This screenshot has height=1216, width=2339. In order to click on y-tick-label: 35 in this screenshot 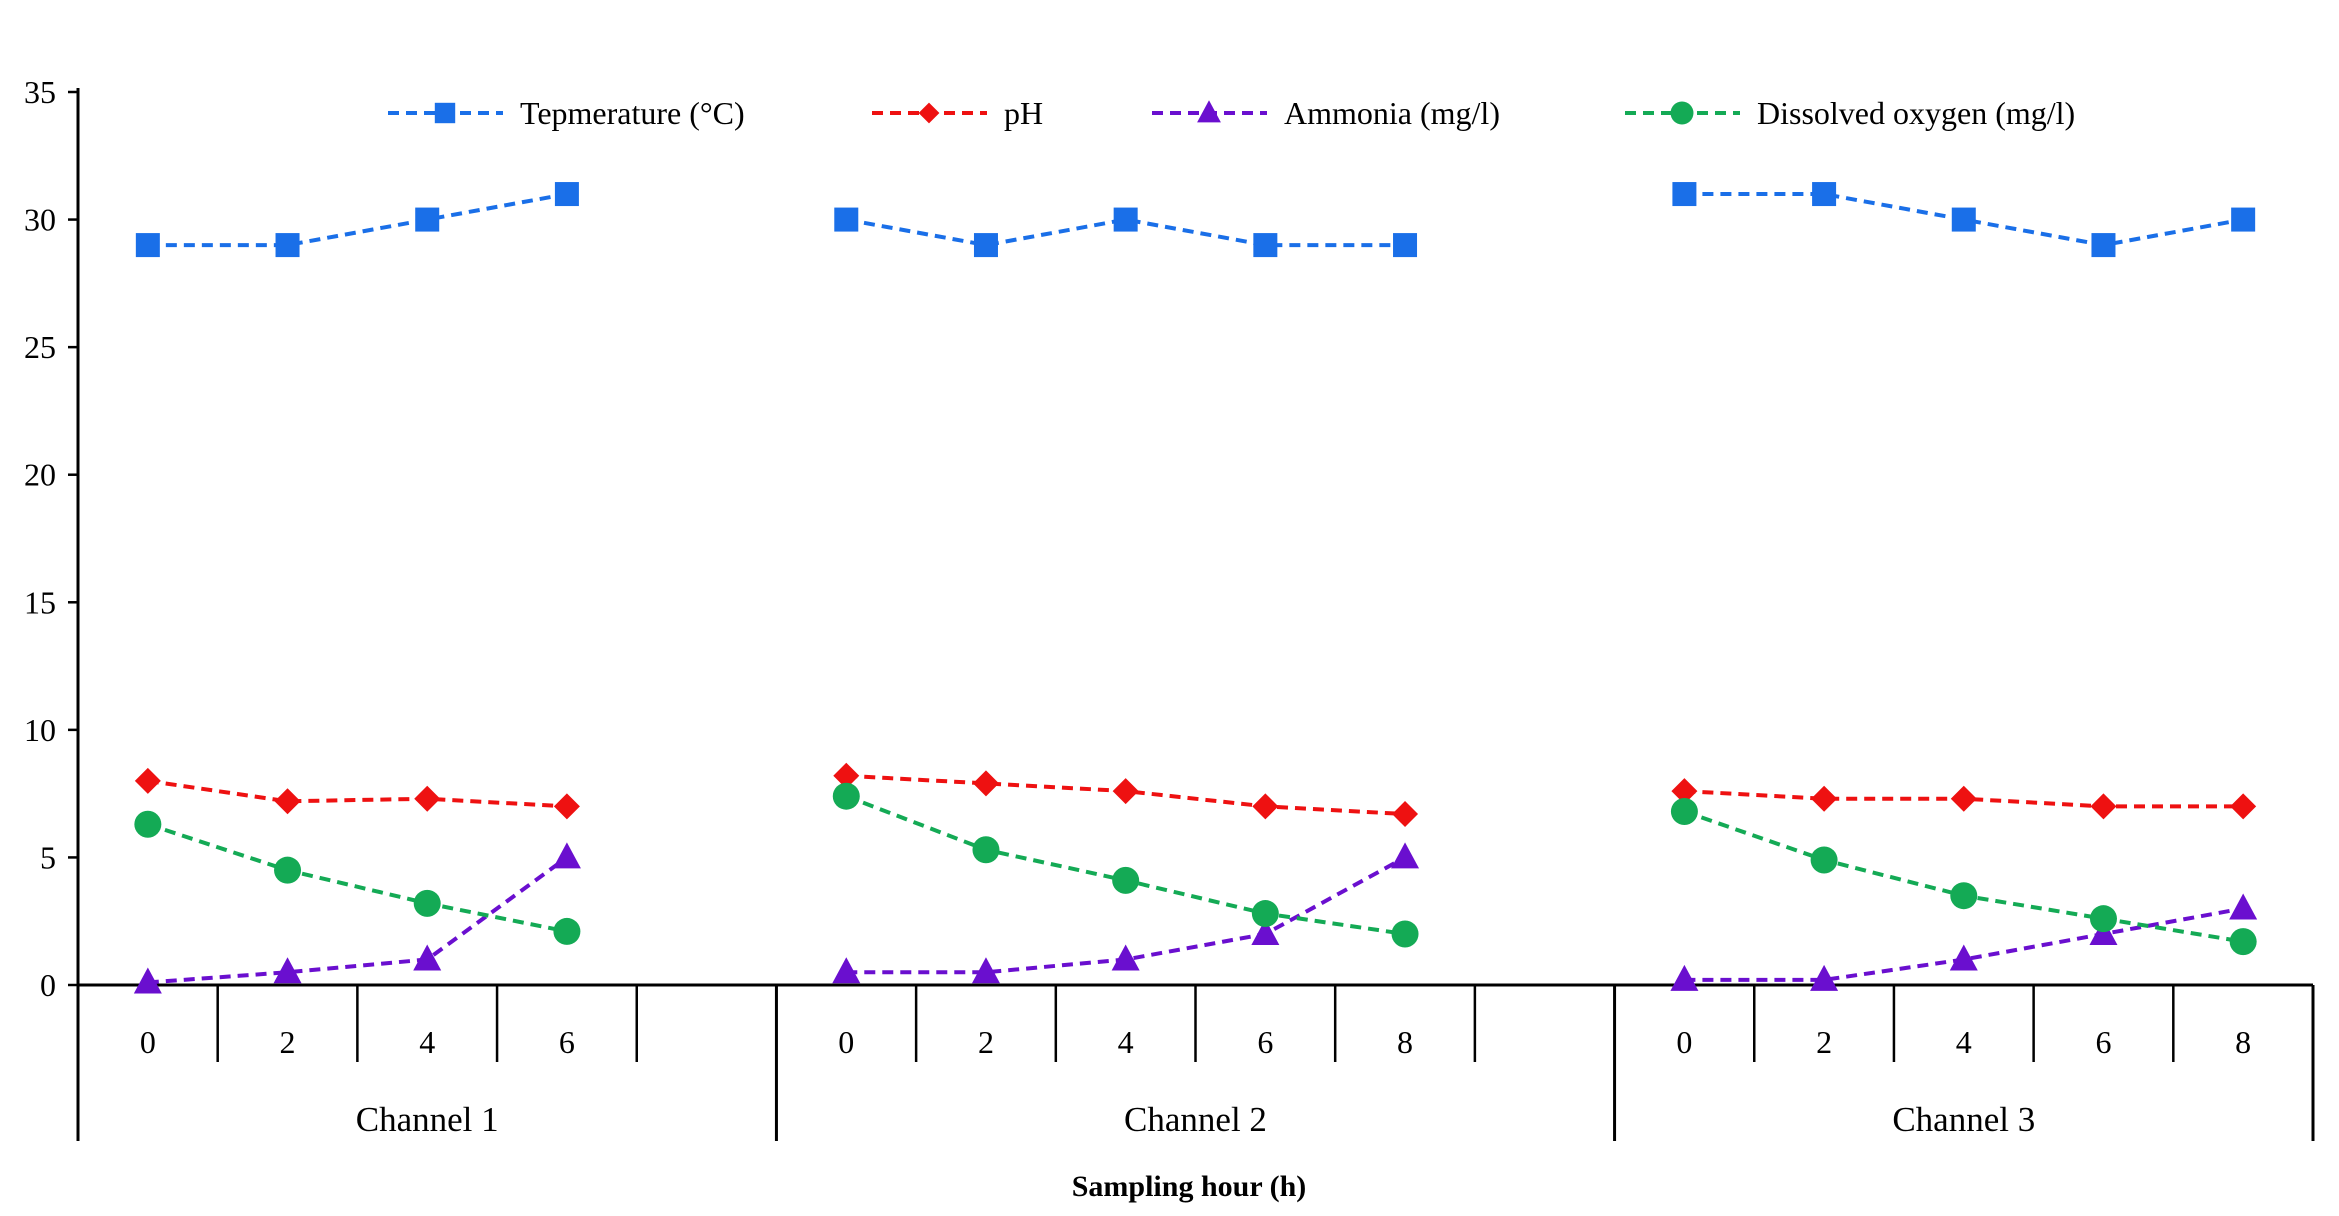, I will do `click(40, 92)`.